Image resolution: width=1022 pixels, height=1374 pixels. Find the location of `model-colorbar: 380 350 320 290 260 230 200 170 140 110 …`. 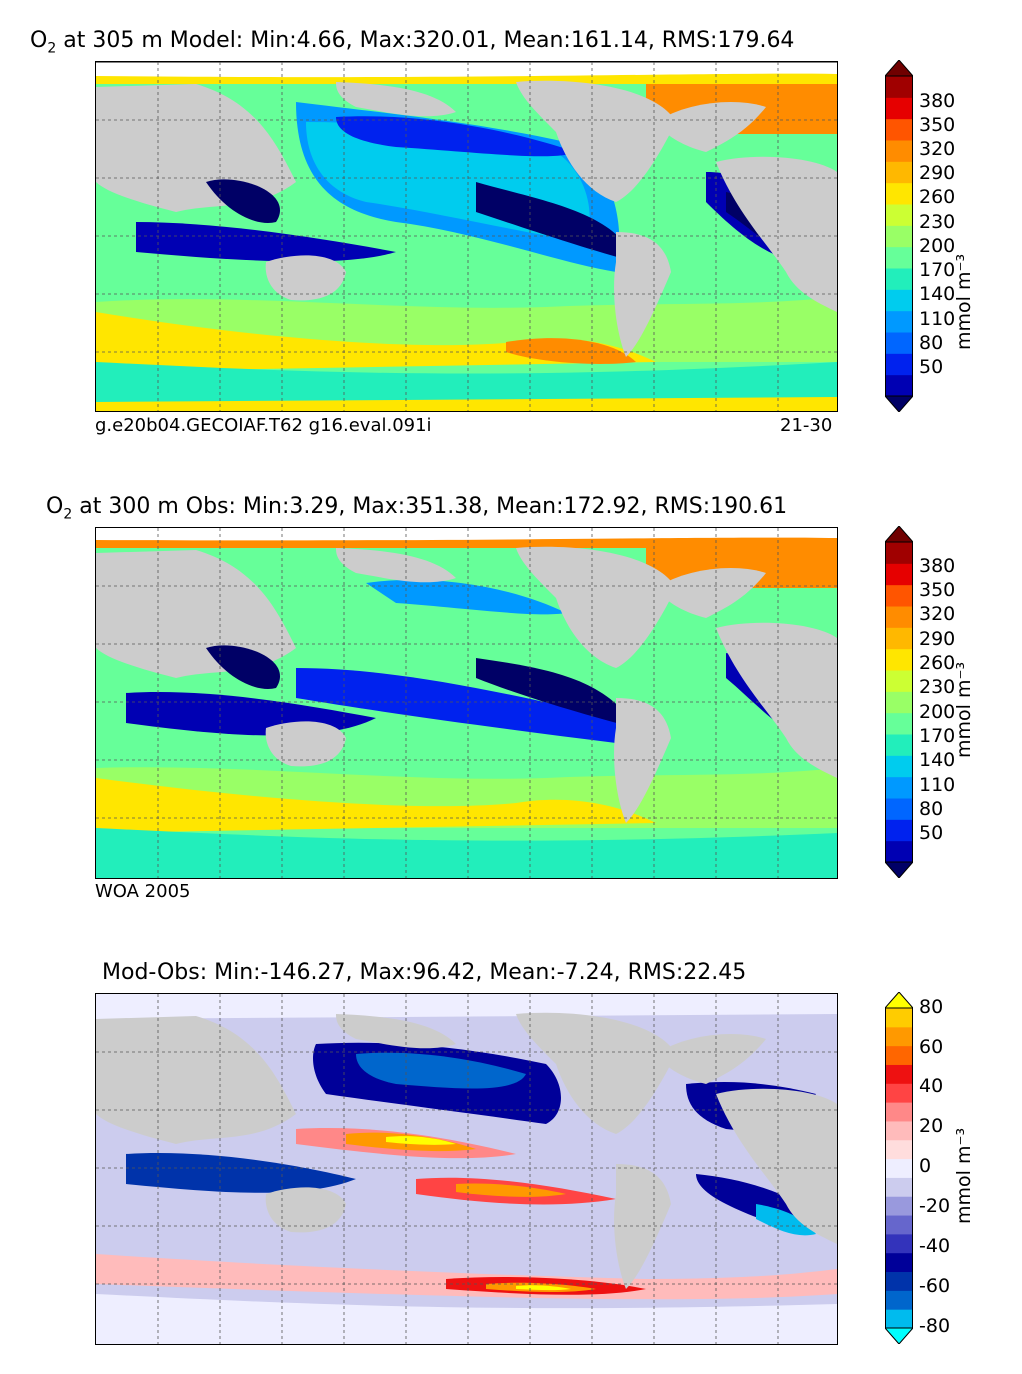

model-colorbar: 380 350 320 290 260 230 200 170 140 110 … is located at coordinates (929, 236).